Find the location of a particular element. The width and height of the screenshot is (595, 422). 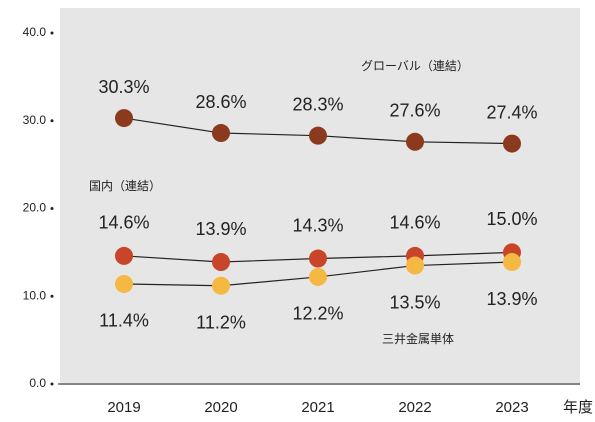

y-tick-label: 0.0 is located at coordinates (37, 383).